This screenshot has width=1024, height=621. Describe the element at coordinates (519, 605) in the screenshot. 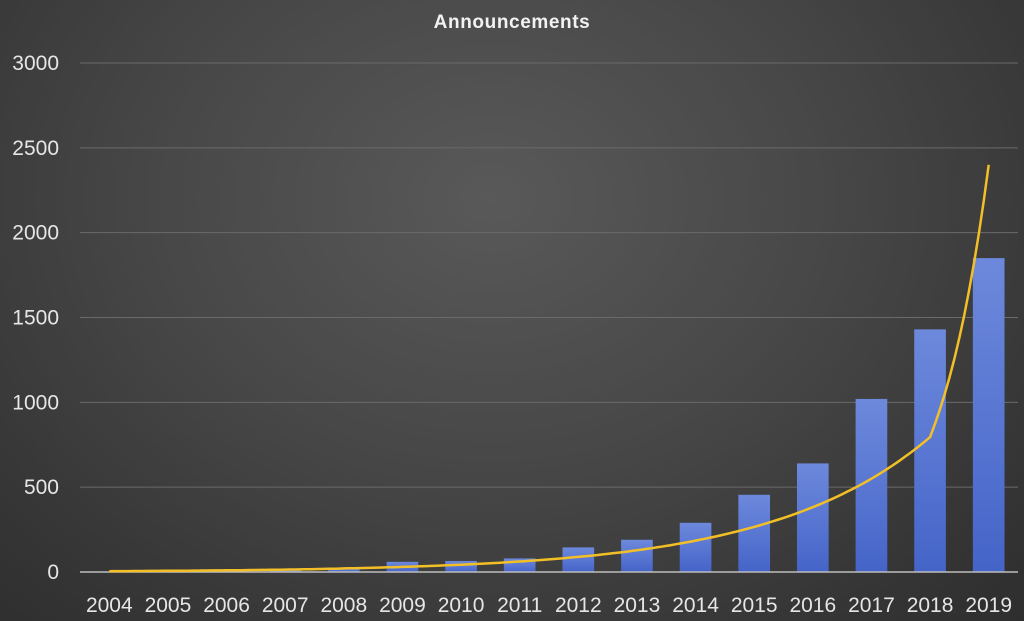

I see `x-tick-label: 2011` at that location.